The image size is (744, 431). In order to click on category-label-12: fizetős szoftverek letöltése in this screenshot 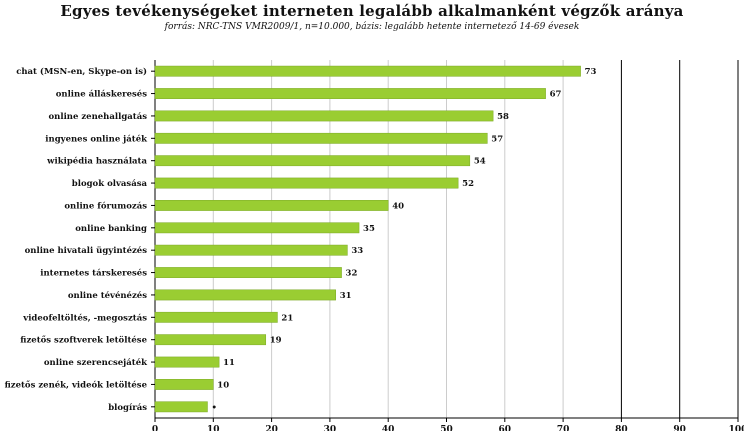, I will do `click(83, 340)`.